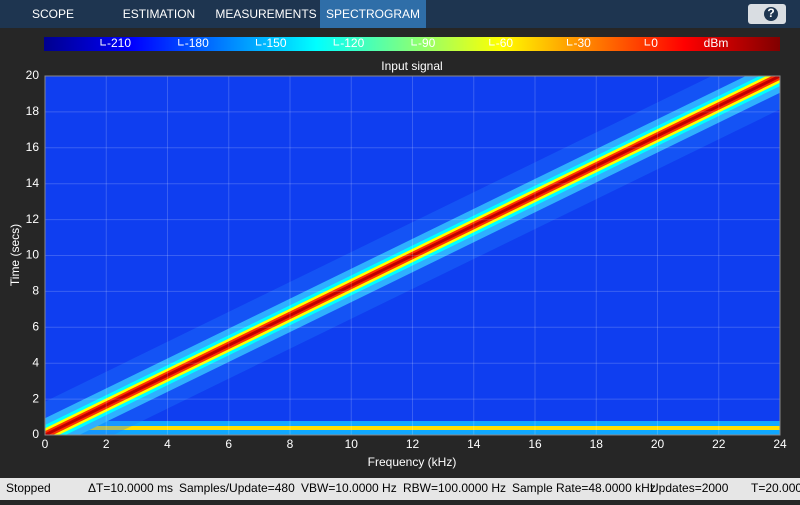 The width and height of the screenshot is (800, 505). What do you see at coordinates (352, 444) in the screenshot?
I see `x-tick-label: 10` at bounding box center [352, 444].